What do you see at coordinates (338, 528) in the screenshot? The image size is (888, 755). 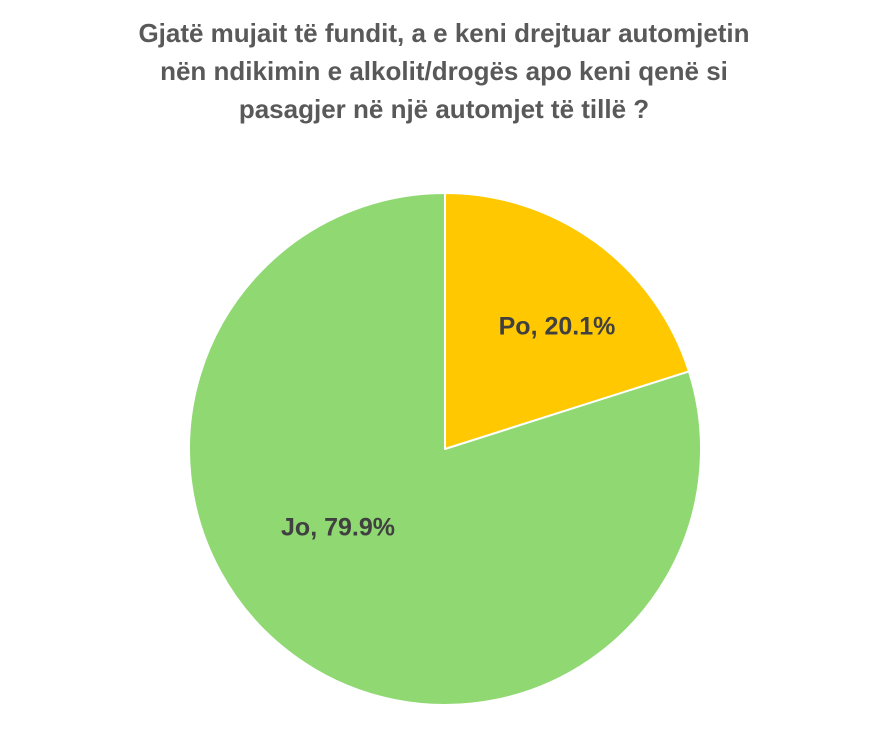 I see `data-label-jo: Jo, 79.9%` at bounding box center [338, 528].